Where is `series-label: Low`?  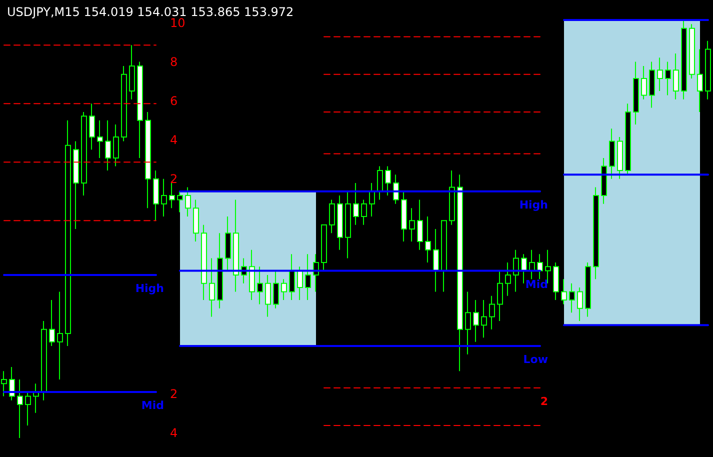
series-label: Low is located at coordinates (535, 359).